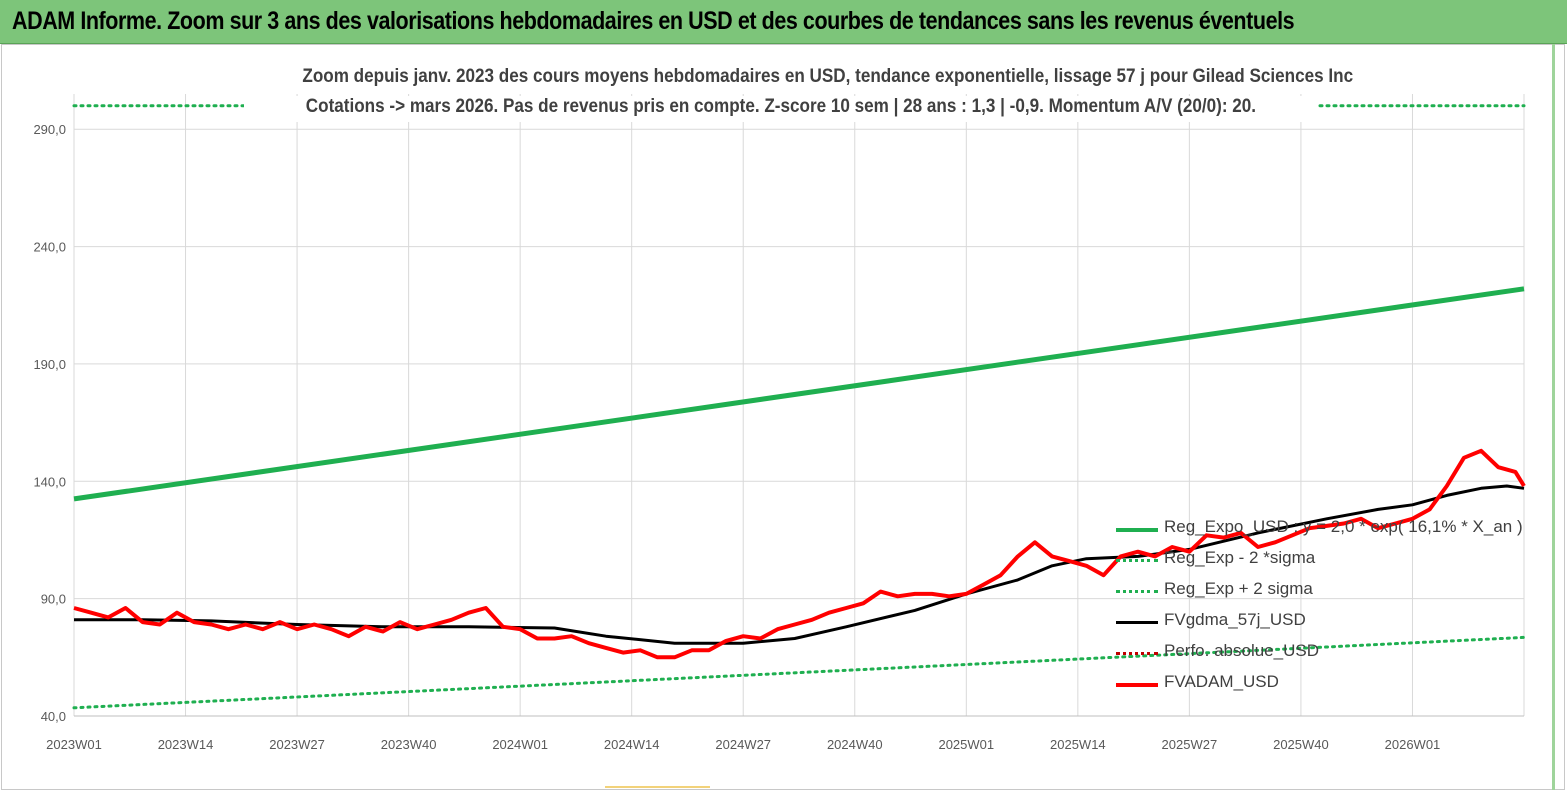 The height and width of the screenshot is (792, 1567). I want to click on x-tick-label: 2024W27, so click(743, 744).